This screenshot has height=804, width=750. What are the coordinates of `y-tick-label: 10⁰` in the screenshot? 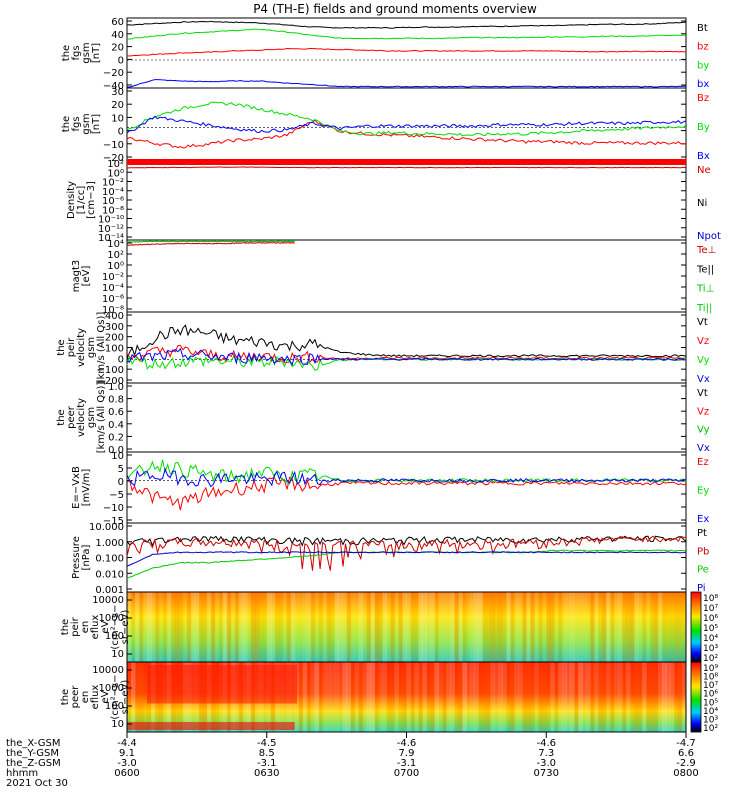 It's located at (115, 173).